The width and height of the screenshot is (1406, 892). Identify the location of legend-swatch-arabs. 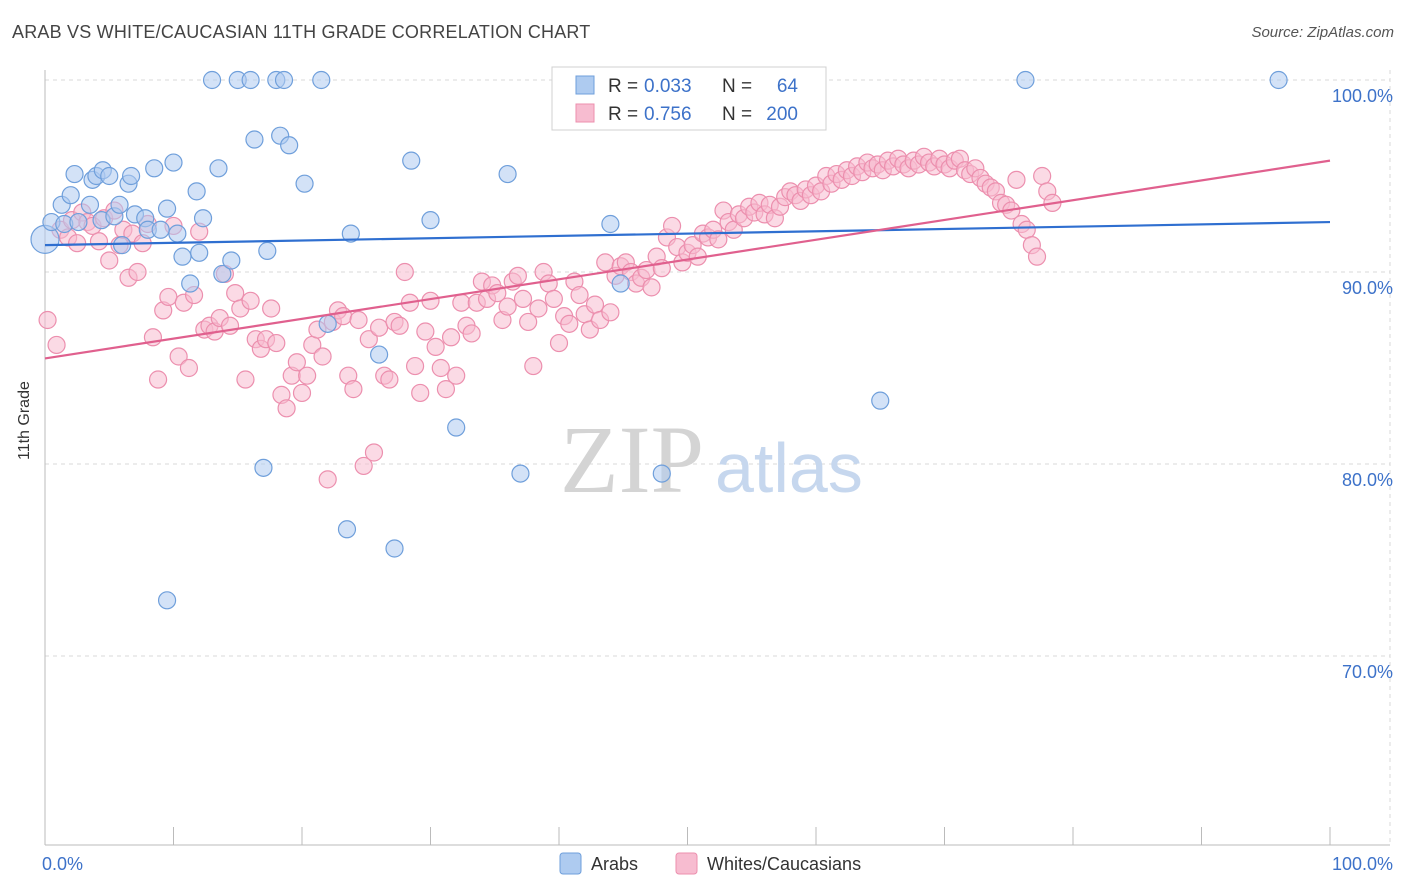
(585, 85).